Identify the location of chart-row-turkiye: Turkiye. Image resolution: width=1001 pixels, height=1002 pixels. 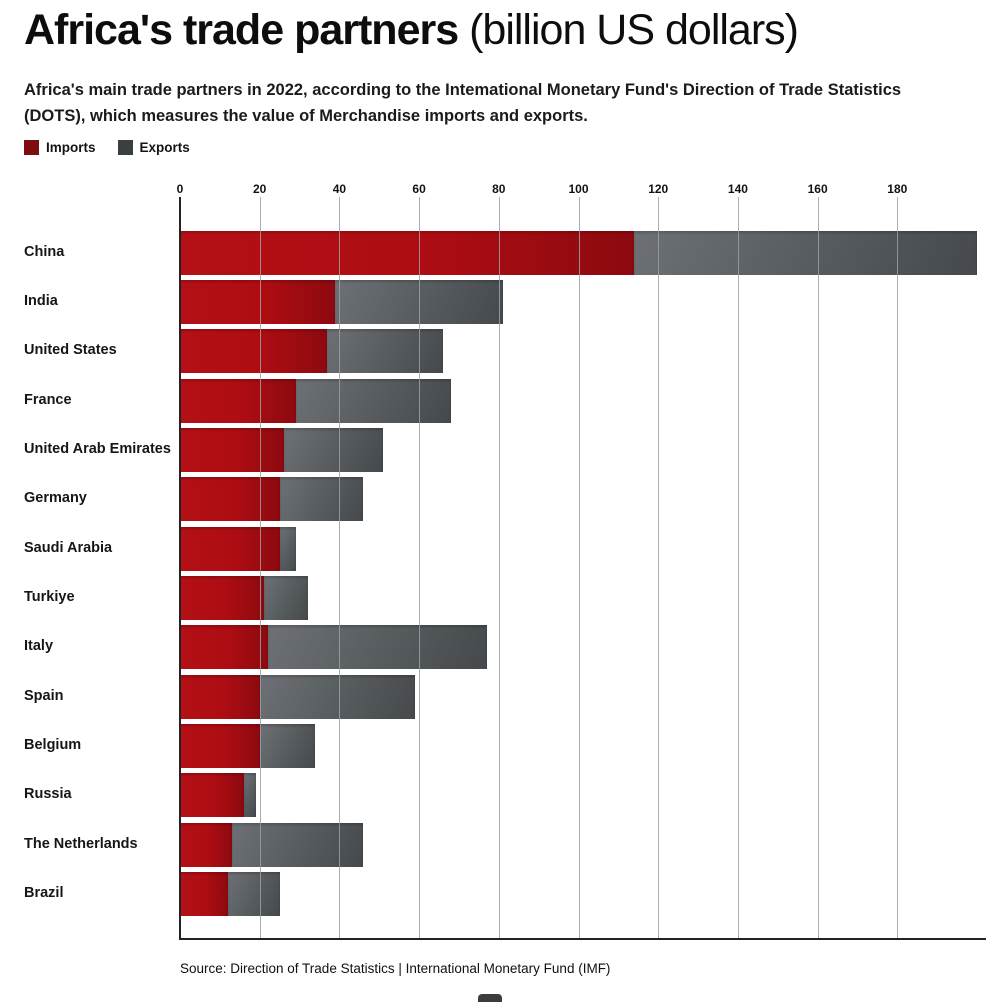
(500, 597).